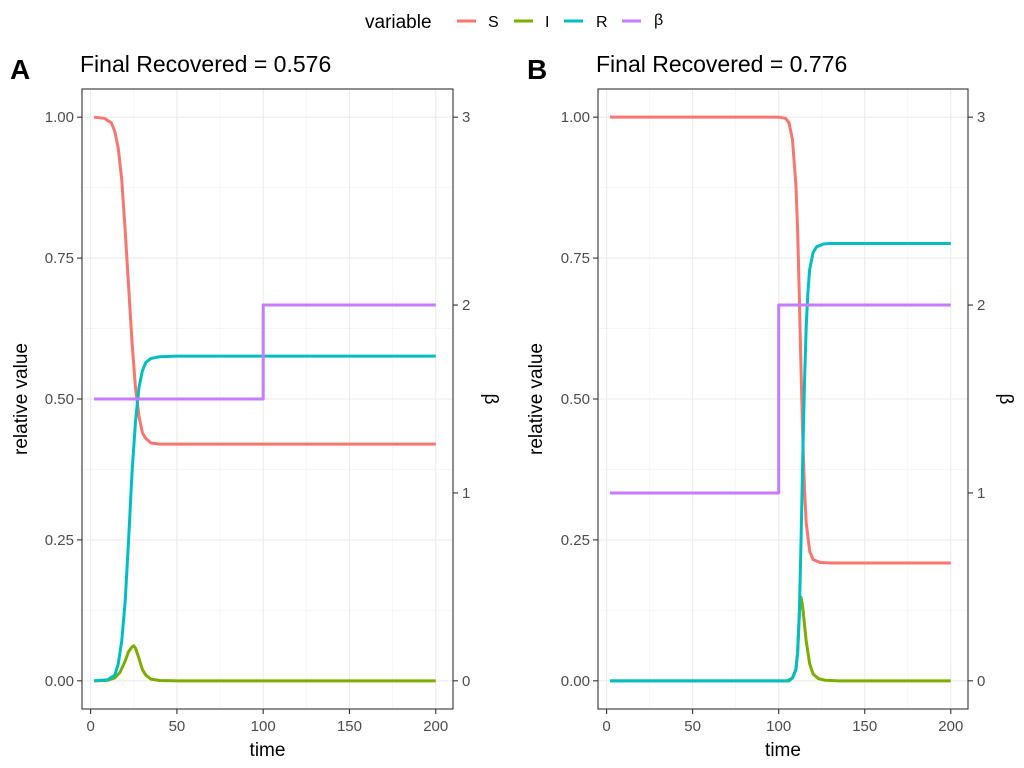  I want to click on panel-title: Final Recovered = 0.576, so click(205, 64).